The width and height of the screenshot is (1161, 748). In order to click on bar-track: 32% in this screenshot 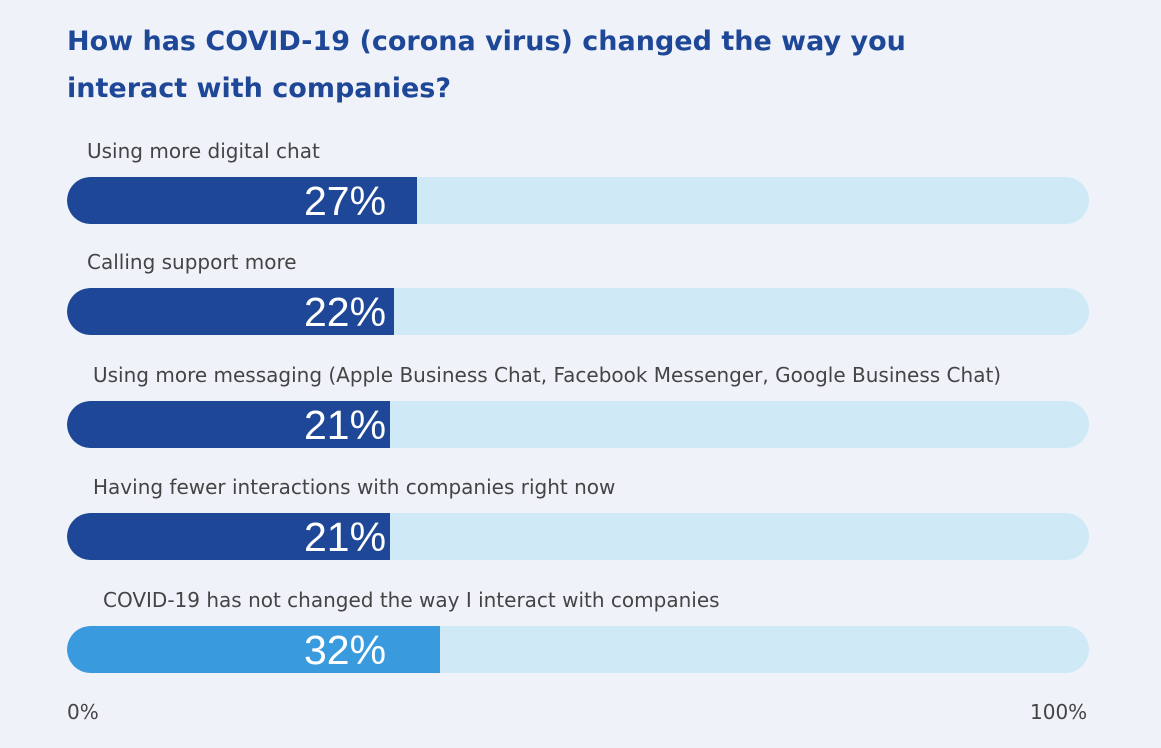, I will do `click(578, 649)`.